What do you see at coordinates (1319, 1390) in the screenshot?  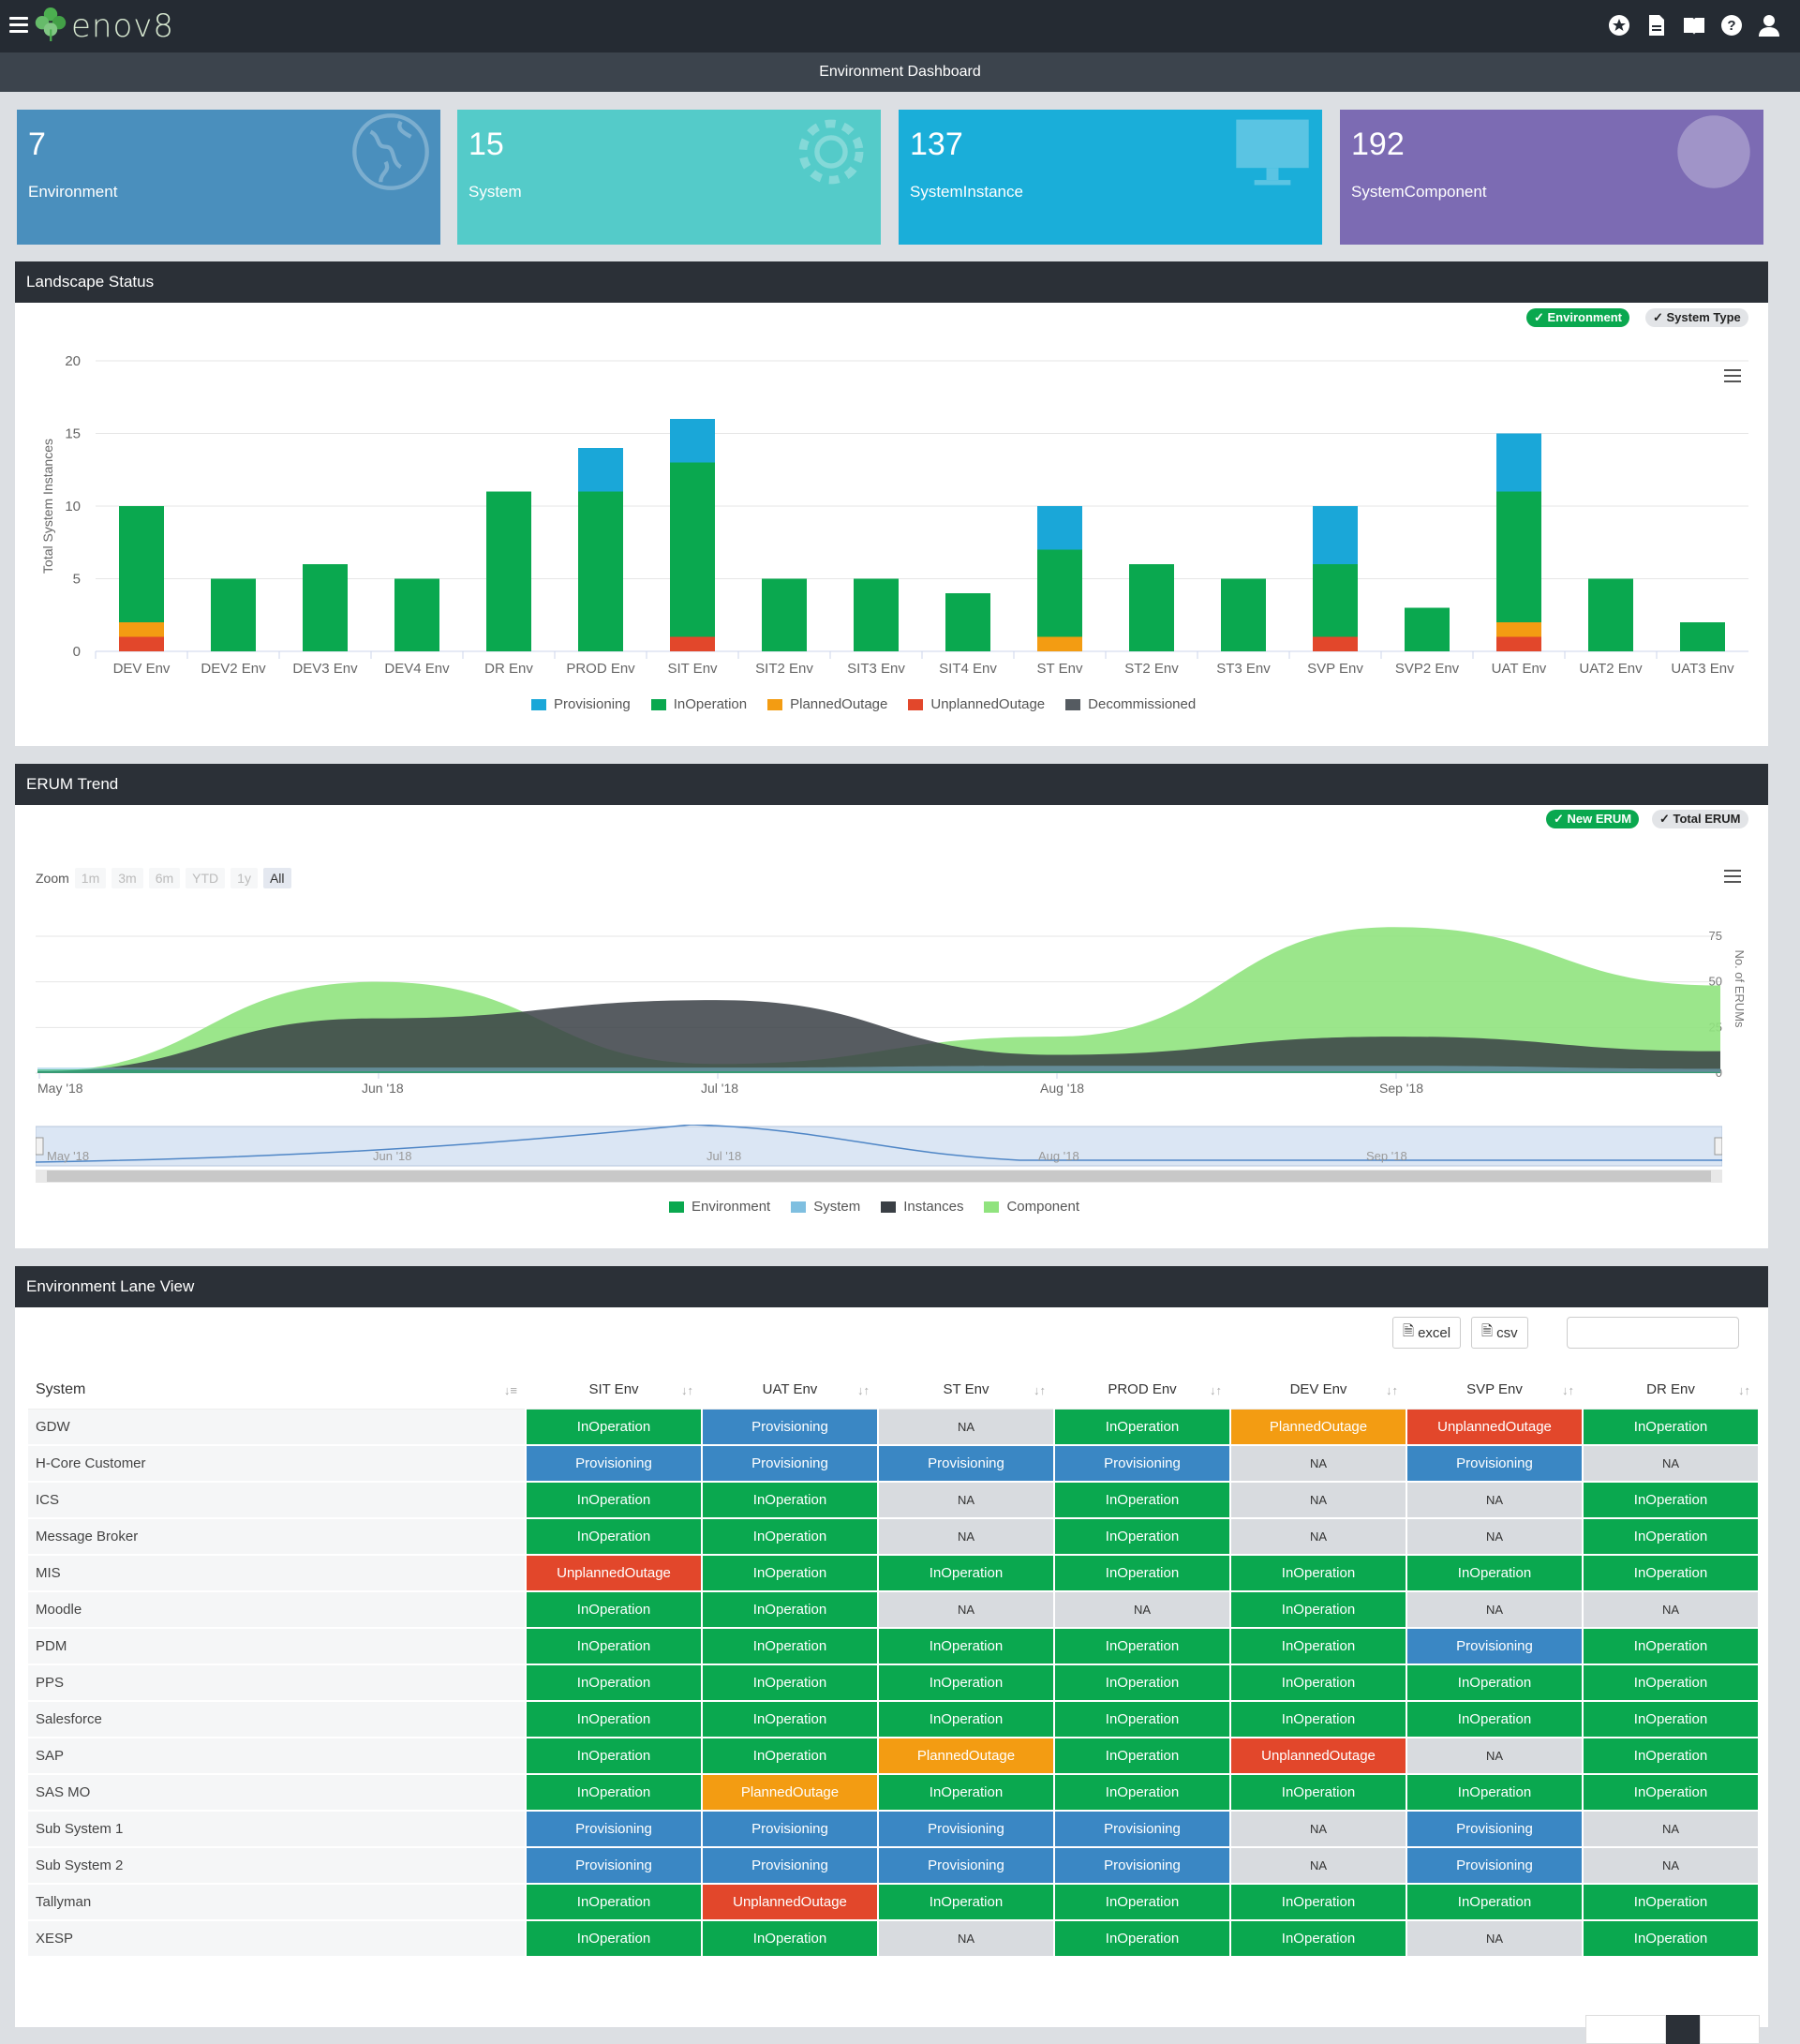 I see `column-header-env: DEV Env ↓↑` at bounding box center [1319, 1390].